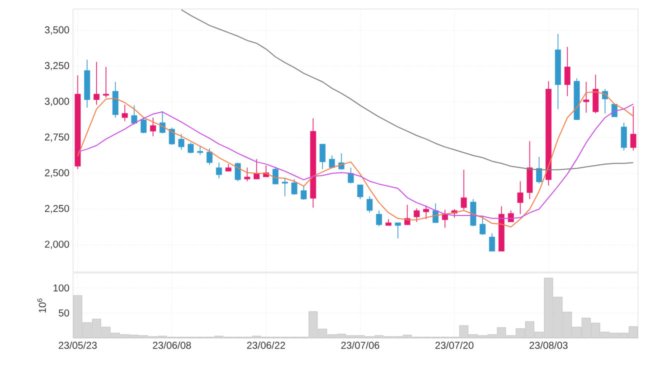 Image resolution: width=647 pixels, height=366 pixels. Describe the element at coordinates (57, 209) in the screenshot. I see `y-tick-label: 2,250` at that location.